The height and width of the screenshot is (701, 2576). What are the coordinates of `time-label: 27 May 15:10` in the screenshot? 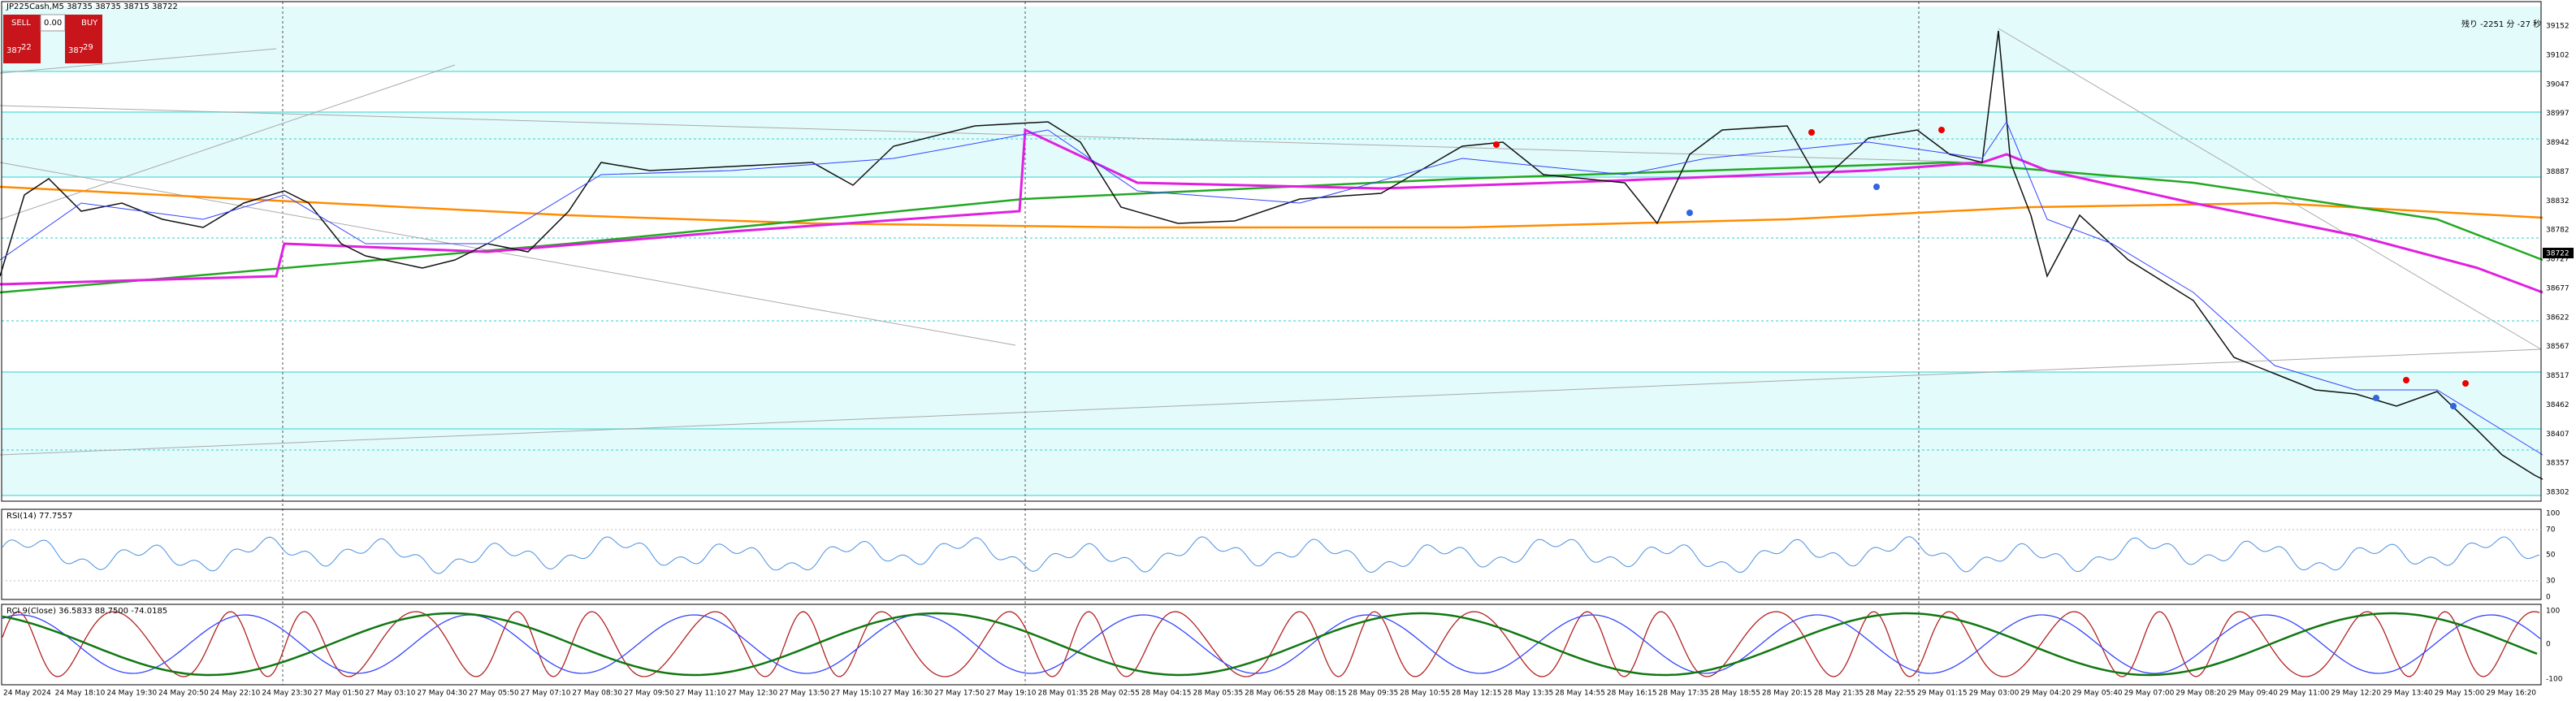 It's located at (856, 694).